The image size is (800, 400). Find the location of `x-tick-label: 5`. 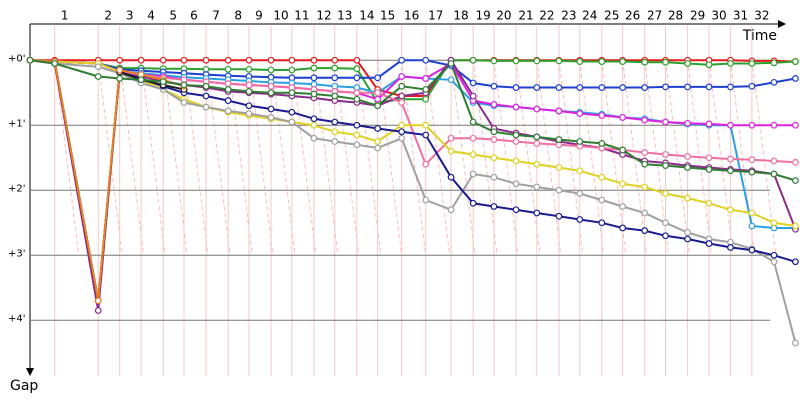

x-tick-label: 5 is located at coordinates (173, 16).